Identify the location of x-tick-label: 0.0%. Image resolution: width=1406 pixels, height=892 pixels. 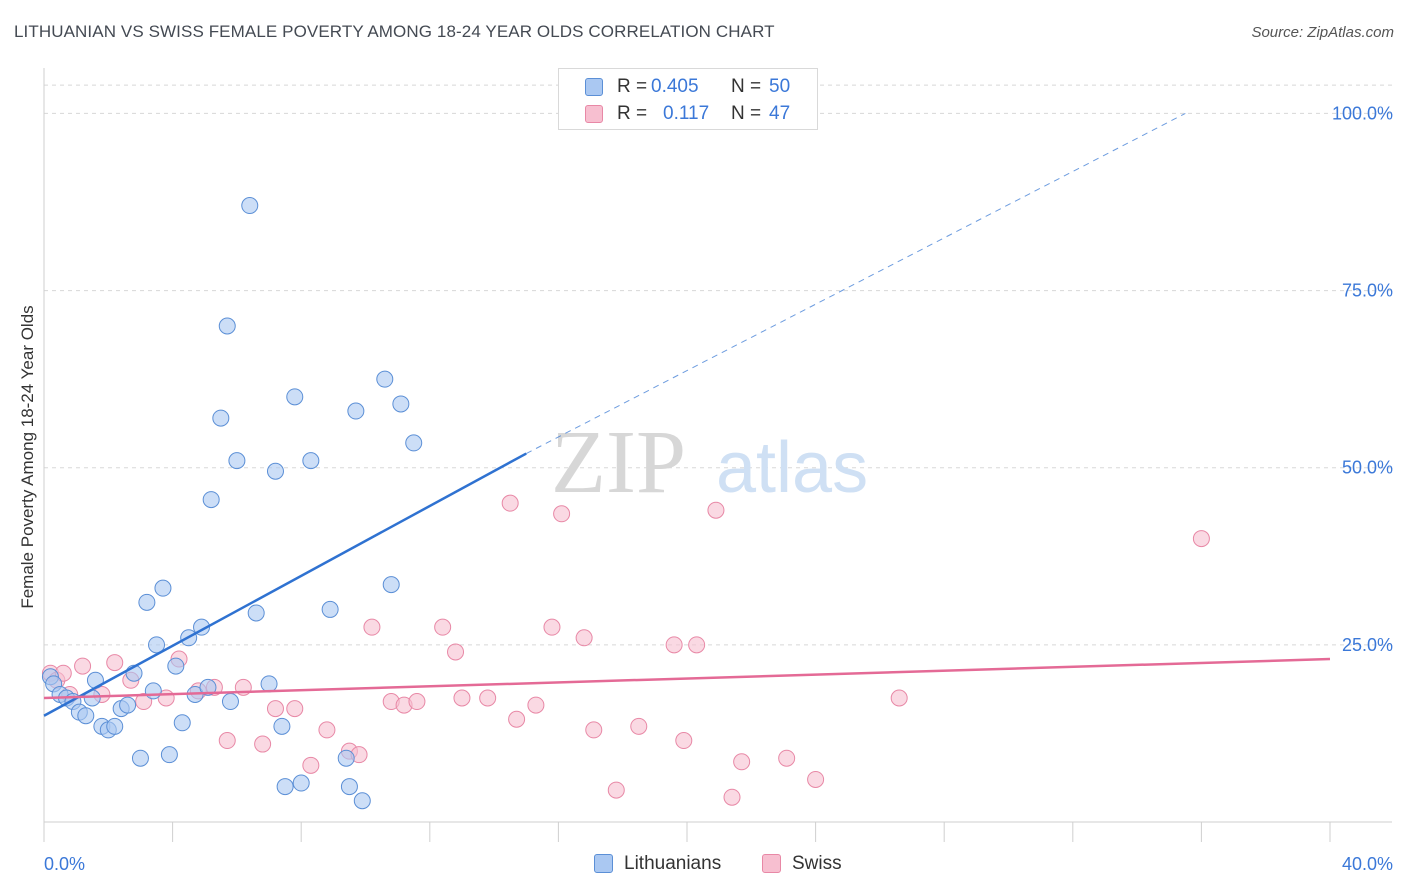
(64, 864).